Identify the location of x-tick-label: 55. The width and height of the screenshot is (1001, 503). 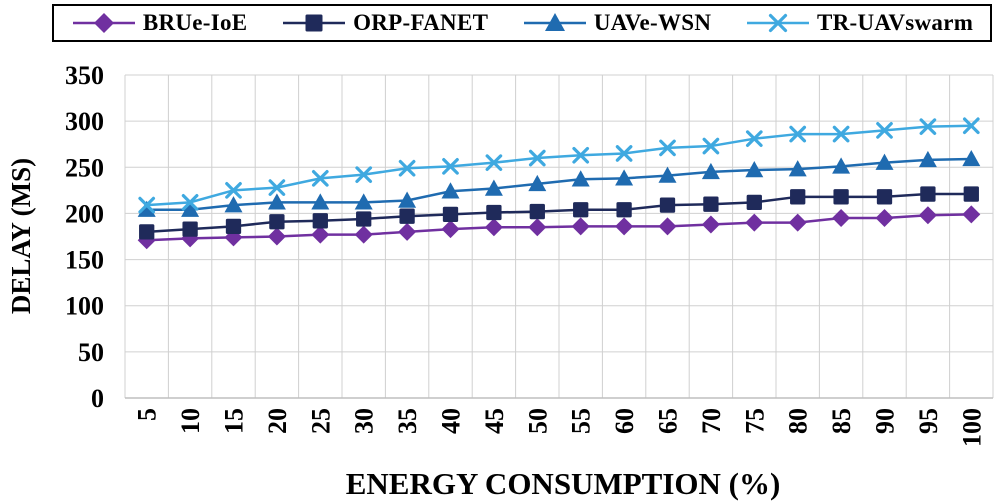
(581, 421).